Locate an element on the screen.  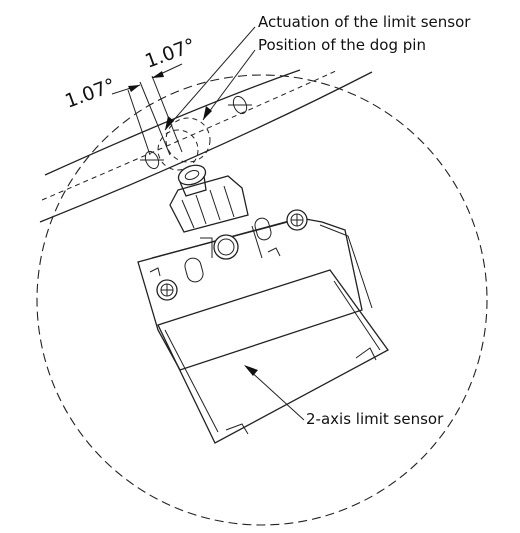
roller-lever is located at coordinates (192, 180).